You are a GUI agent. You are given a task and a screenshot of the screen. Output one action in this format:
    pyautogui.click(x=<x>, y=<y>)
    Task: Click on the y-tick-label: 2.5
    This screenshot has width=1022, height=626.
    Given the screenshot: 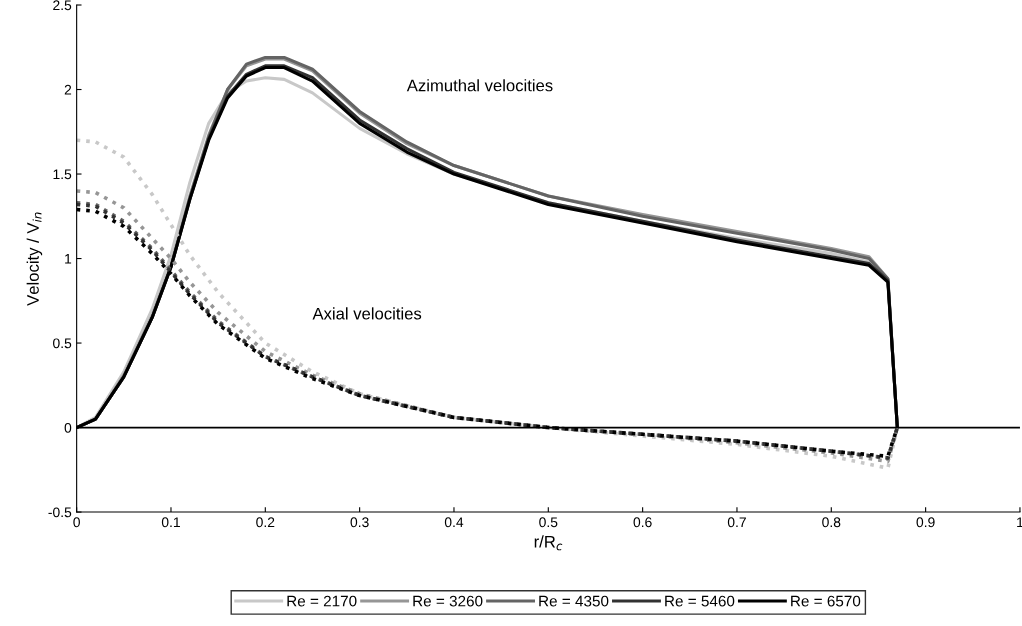 What is the action you would take?
    pyautogui.click(x=62, y=5)
    